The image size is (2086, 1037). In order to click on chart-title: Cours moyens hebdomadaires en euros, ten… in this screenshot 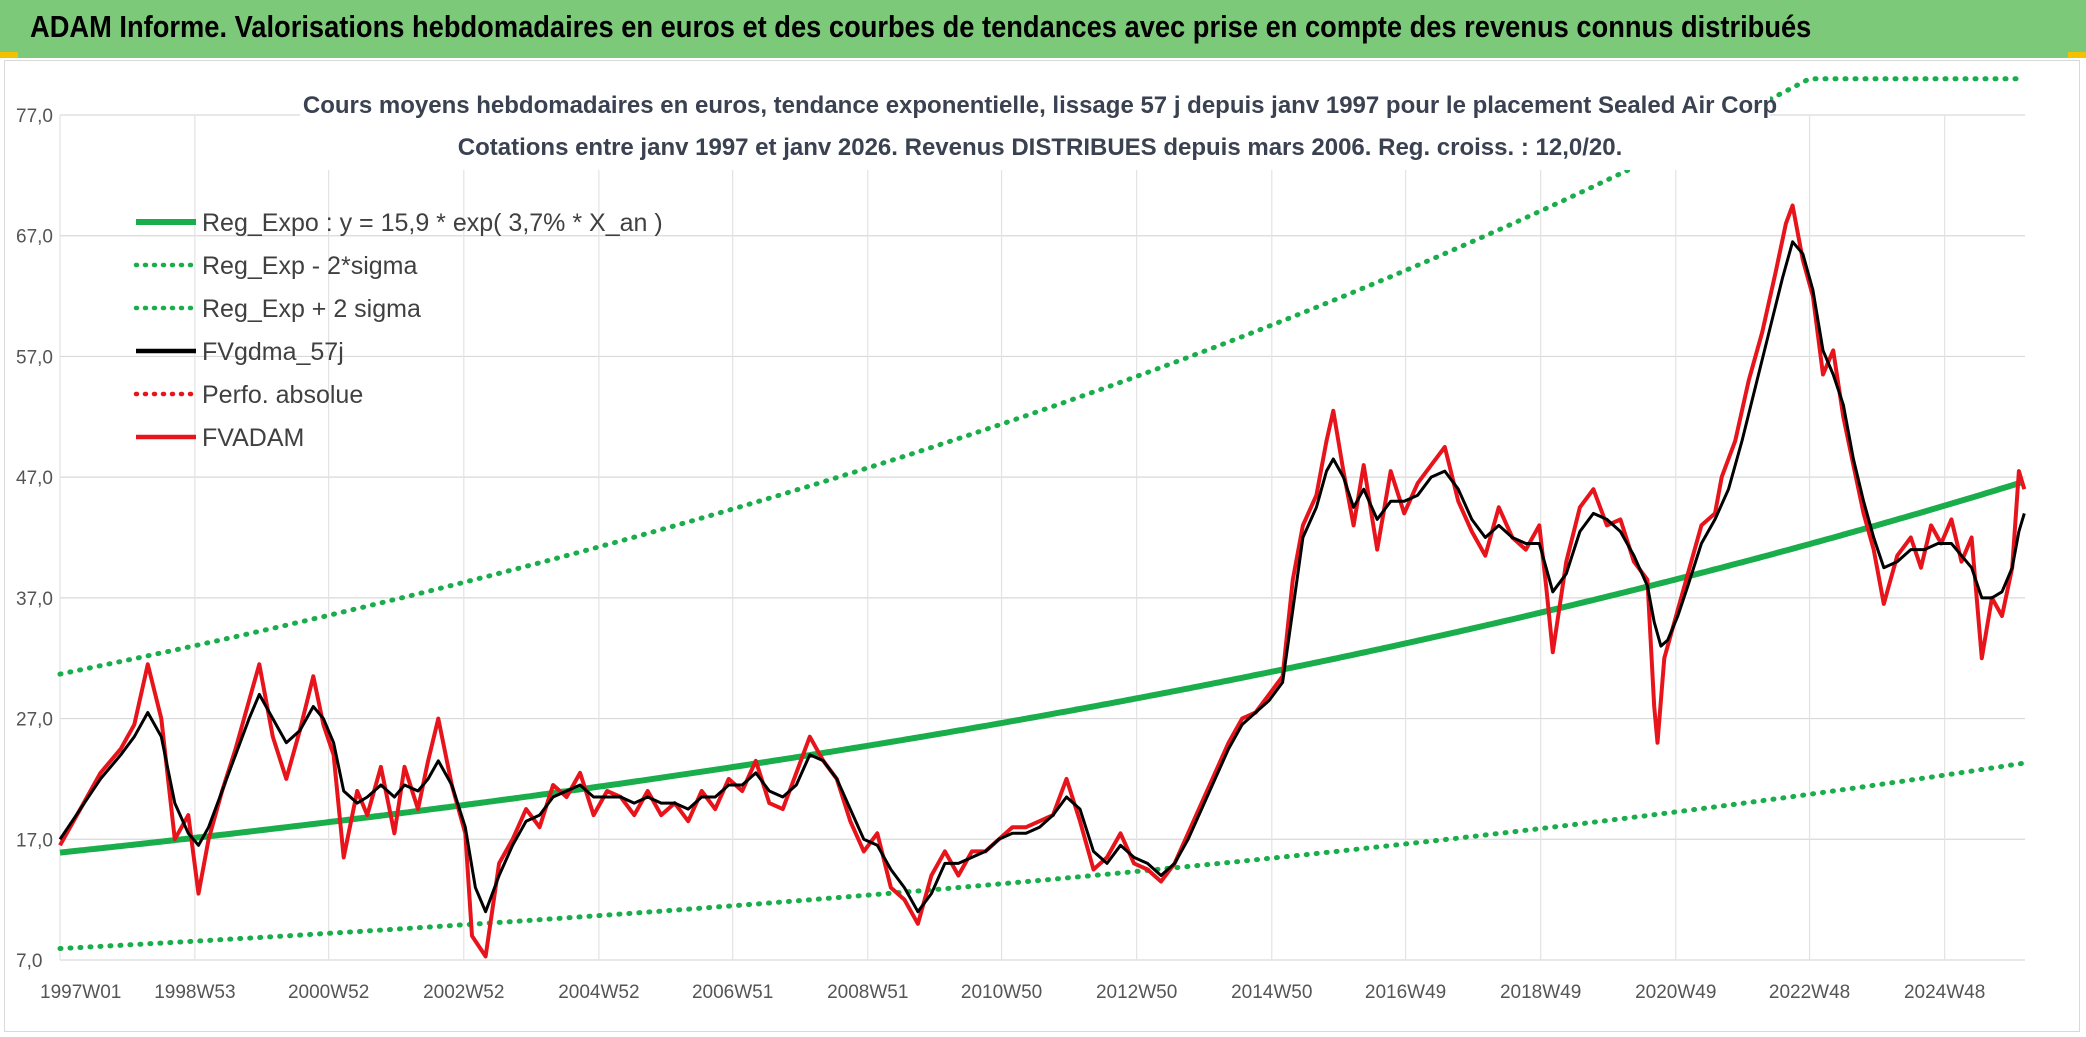, I will do `click(1040, 105)`.